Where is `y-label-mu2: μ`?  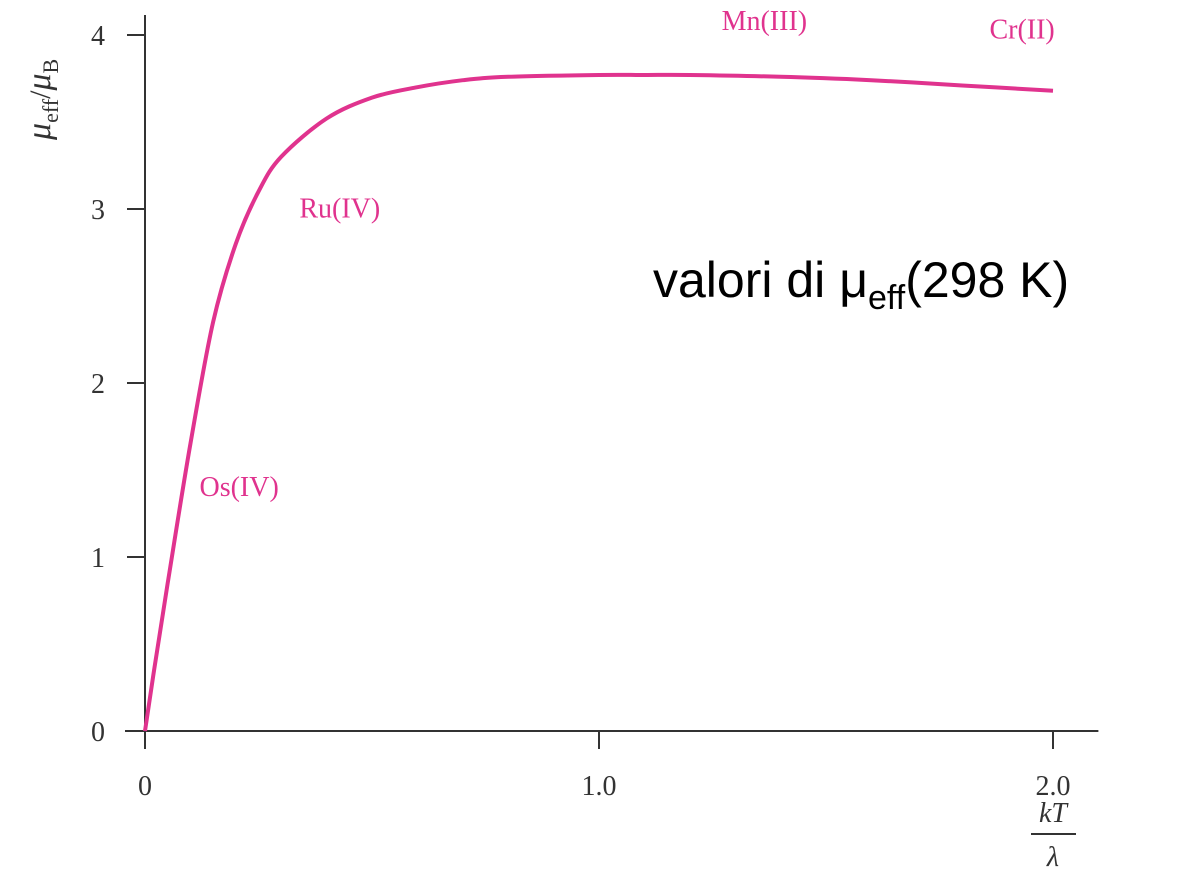 y-label-mu2: μ is located at coordinates (39, 82).